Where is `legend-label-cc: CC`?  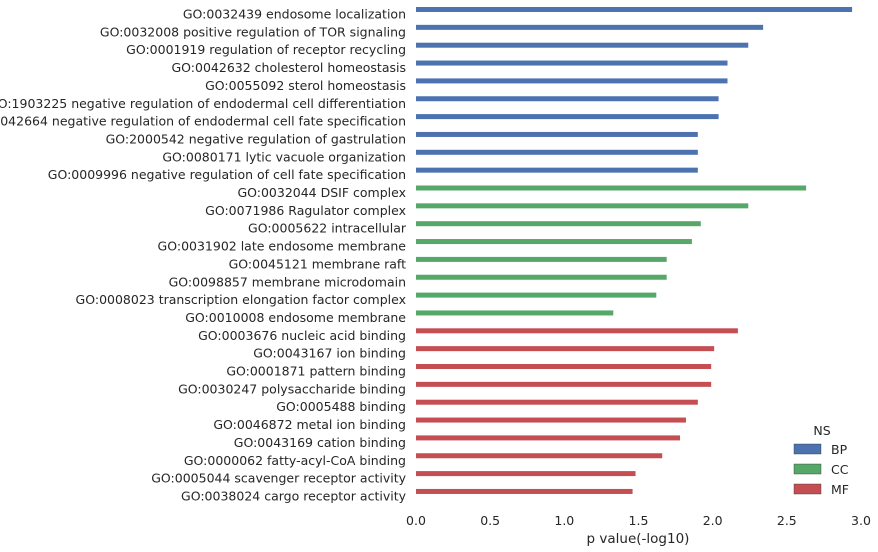
legend-label-cc: CC is located at coordinates (840, 469).